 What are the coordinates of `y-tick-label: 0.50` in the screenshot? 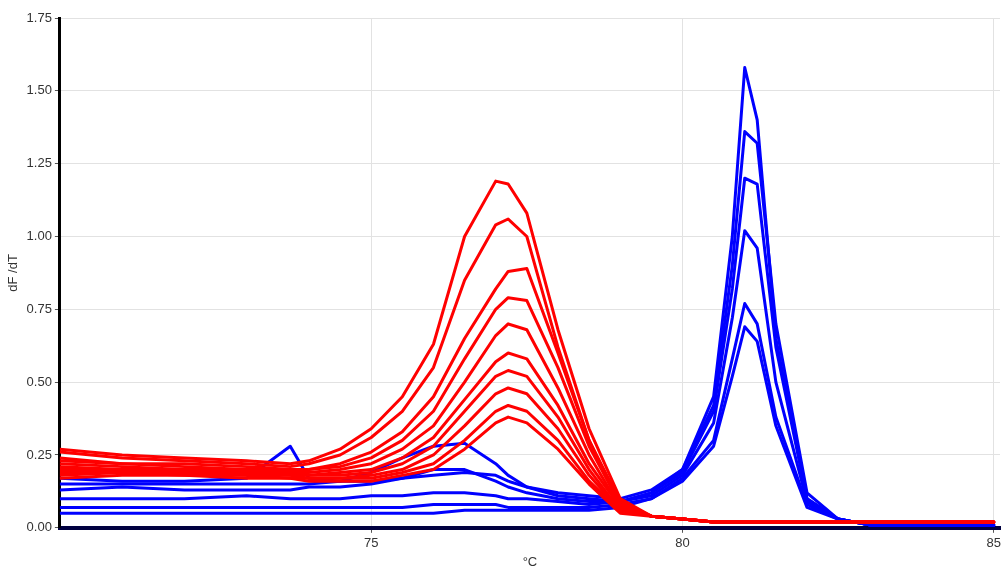 It's located at (39, 381).